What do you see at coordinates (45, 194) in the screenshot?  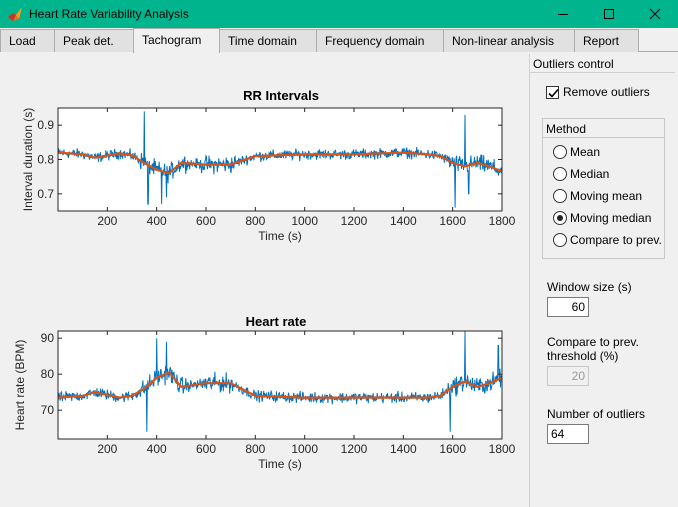 I see `y-tick-label: 0.7` at bounding box center [45, 194].